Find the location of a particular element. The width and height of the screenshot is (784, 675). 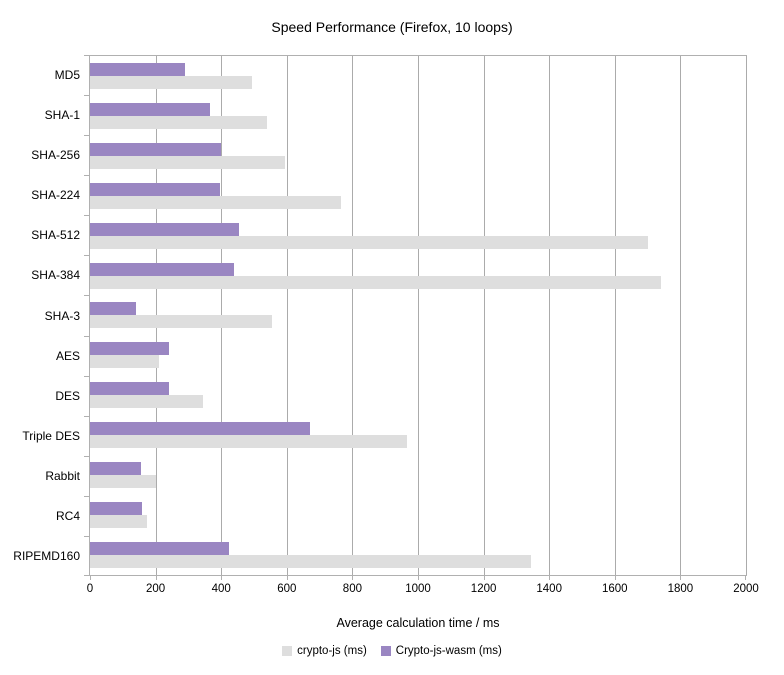

x-tick-label: 800 is located at coordinates (352, 589).